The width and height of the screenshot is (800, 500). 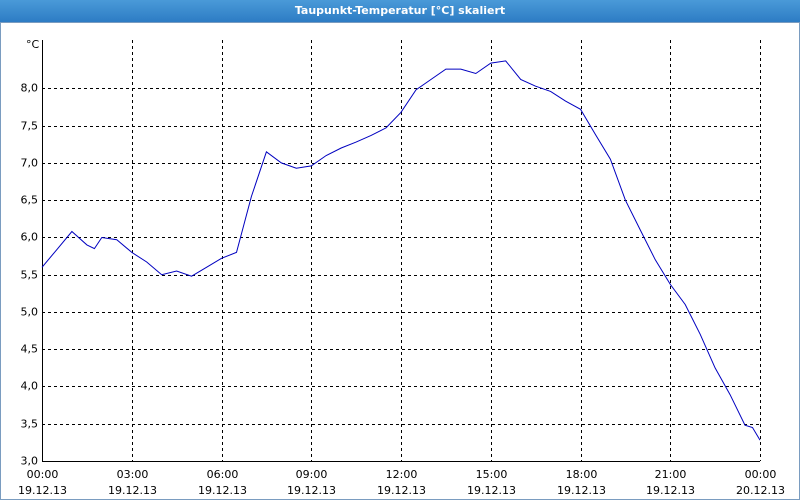 I want to click on y-tick-label: 3,0, so click(x=30, y=461).